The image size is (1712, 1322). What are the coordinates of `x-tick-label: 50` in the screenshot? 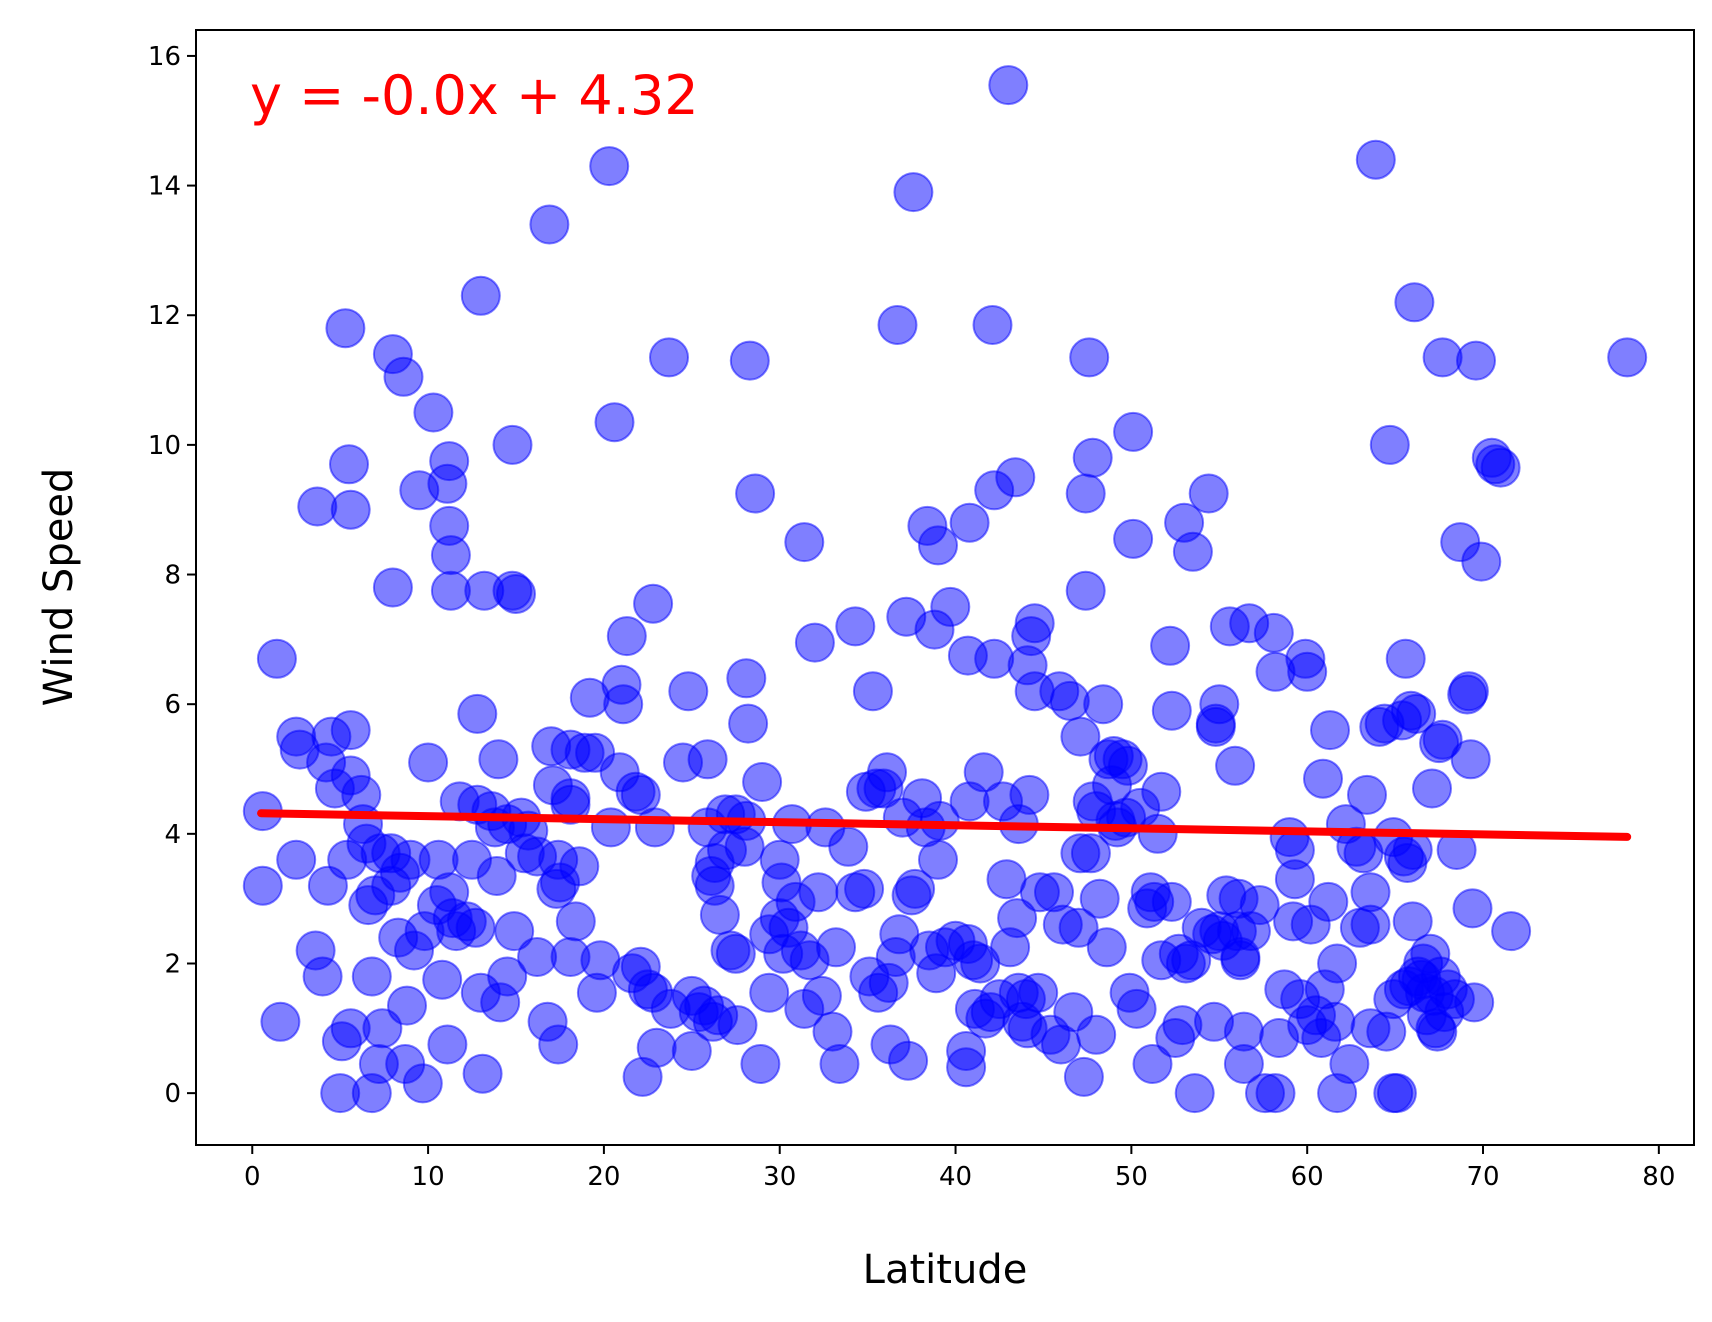 It's located at (1131, 1177).